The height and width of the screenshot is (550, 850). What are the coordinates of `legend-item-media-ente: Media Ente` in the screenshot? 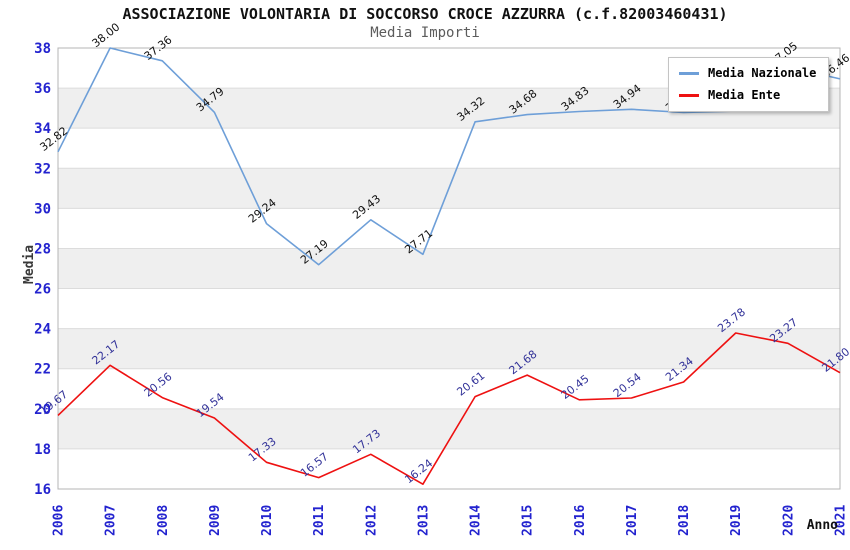 It's located at (747, 95).